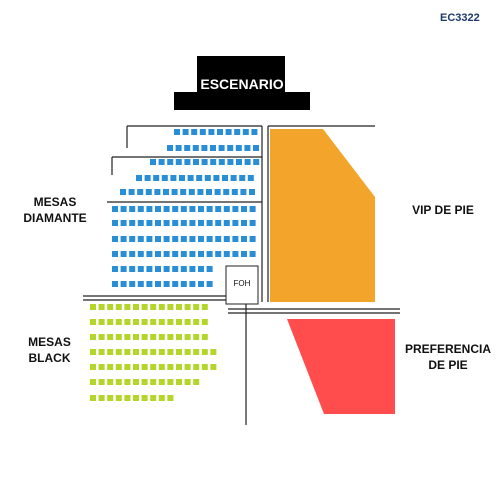 The image size is (500, 500). I want to click on preferencia-de-pie-area, so click(341, 366).